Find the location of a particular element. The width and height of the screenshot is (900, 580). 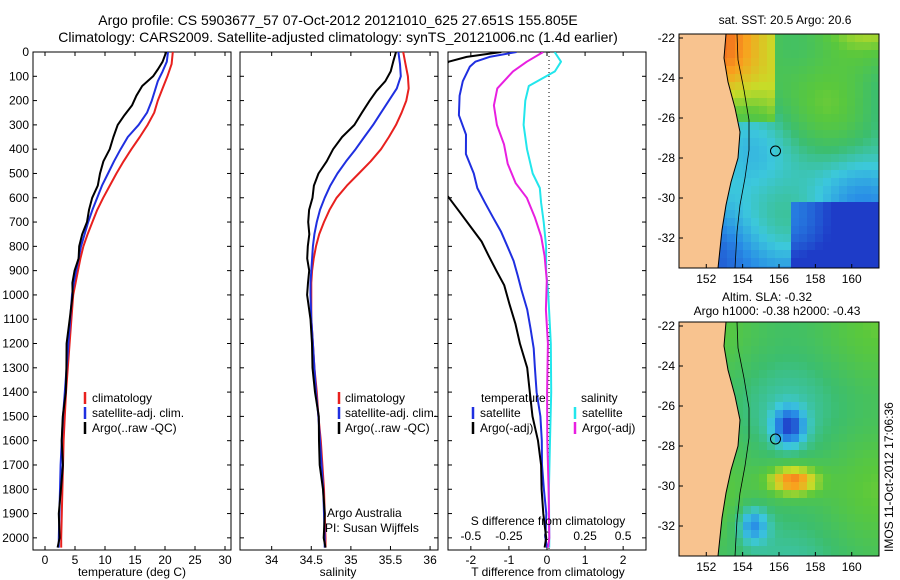

y-tick-label: 400 is located at coordinates (19, 149).